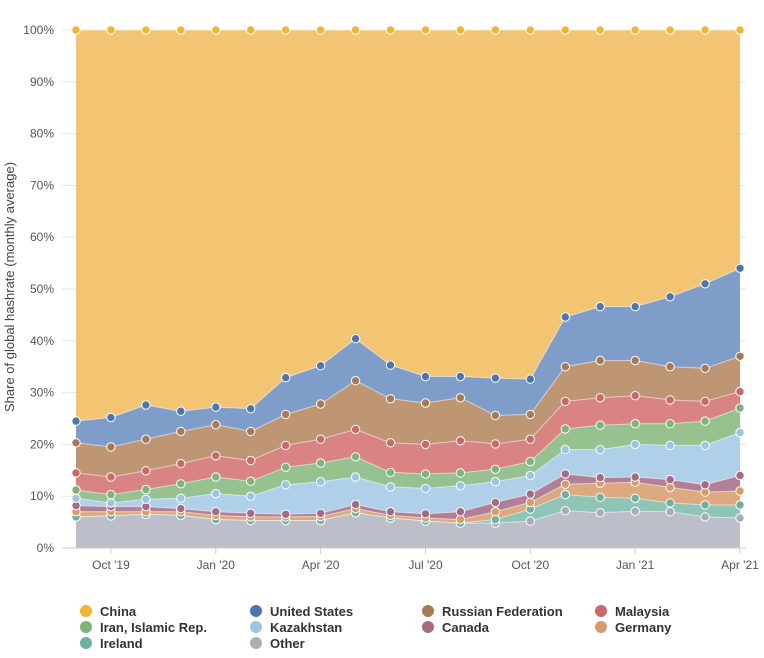 The height and width of the screenshot is (658, 764). Describe the element at coordinates (108, 611) in the screenshot. I see `legend-item: China` at that location.